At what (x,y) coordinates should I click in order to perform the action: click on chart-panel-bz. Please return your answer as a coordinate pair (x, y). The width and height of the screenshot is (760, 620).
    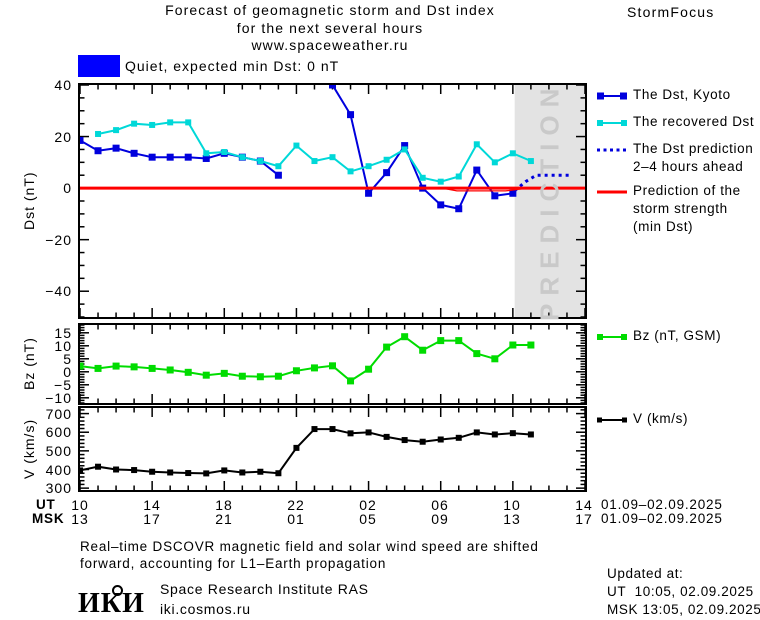
    Looking at the image, I should click on (332, 364).